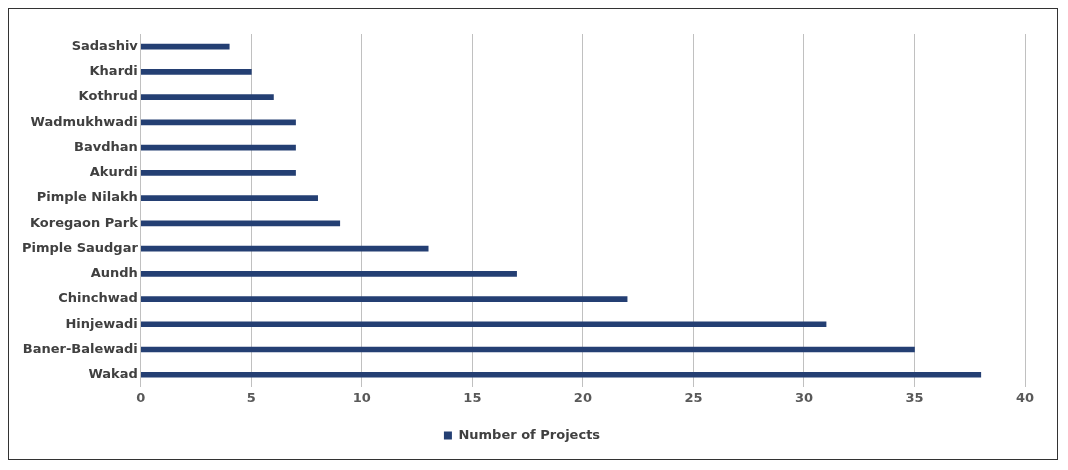  I want to click on y-tick-label: Bavdhan, so click(106, 146).